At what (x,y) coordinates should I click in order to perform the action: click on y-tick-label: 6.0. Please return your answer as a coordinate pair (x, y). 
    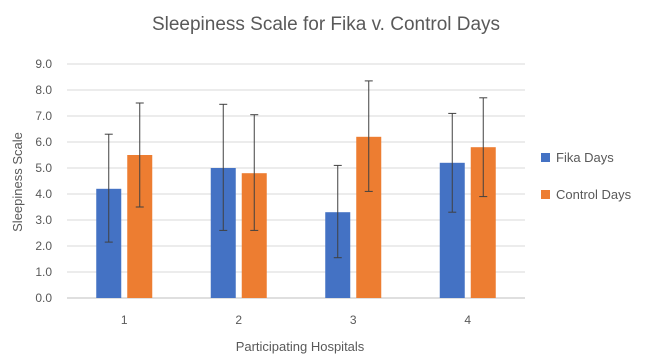
    Looking at the image, I should click on (43, 142).